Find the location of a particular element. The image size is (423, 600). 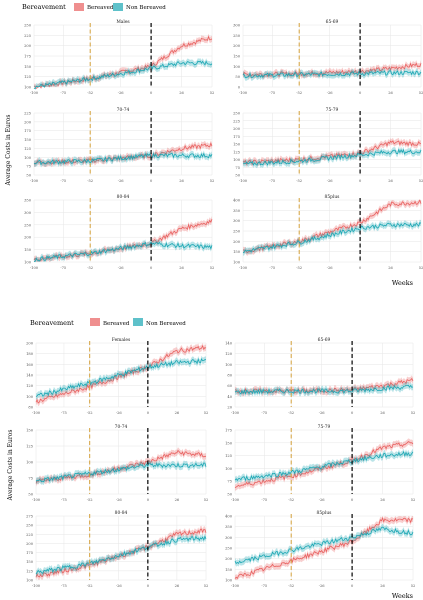

legend-bottom: Bereavement Bereaved Non Bereaved is located at coordinates (108, 322).